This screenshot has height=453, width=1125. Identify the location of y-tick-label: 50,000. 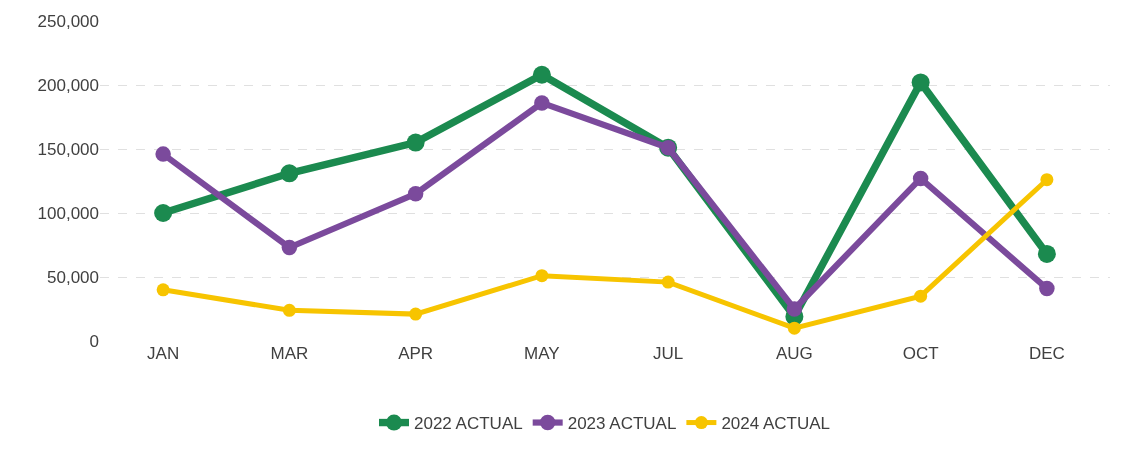
(73, 277).